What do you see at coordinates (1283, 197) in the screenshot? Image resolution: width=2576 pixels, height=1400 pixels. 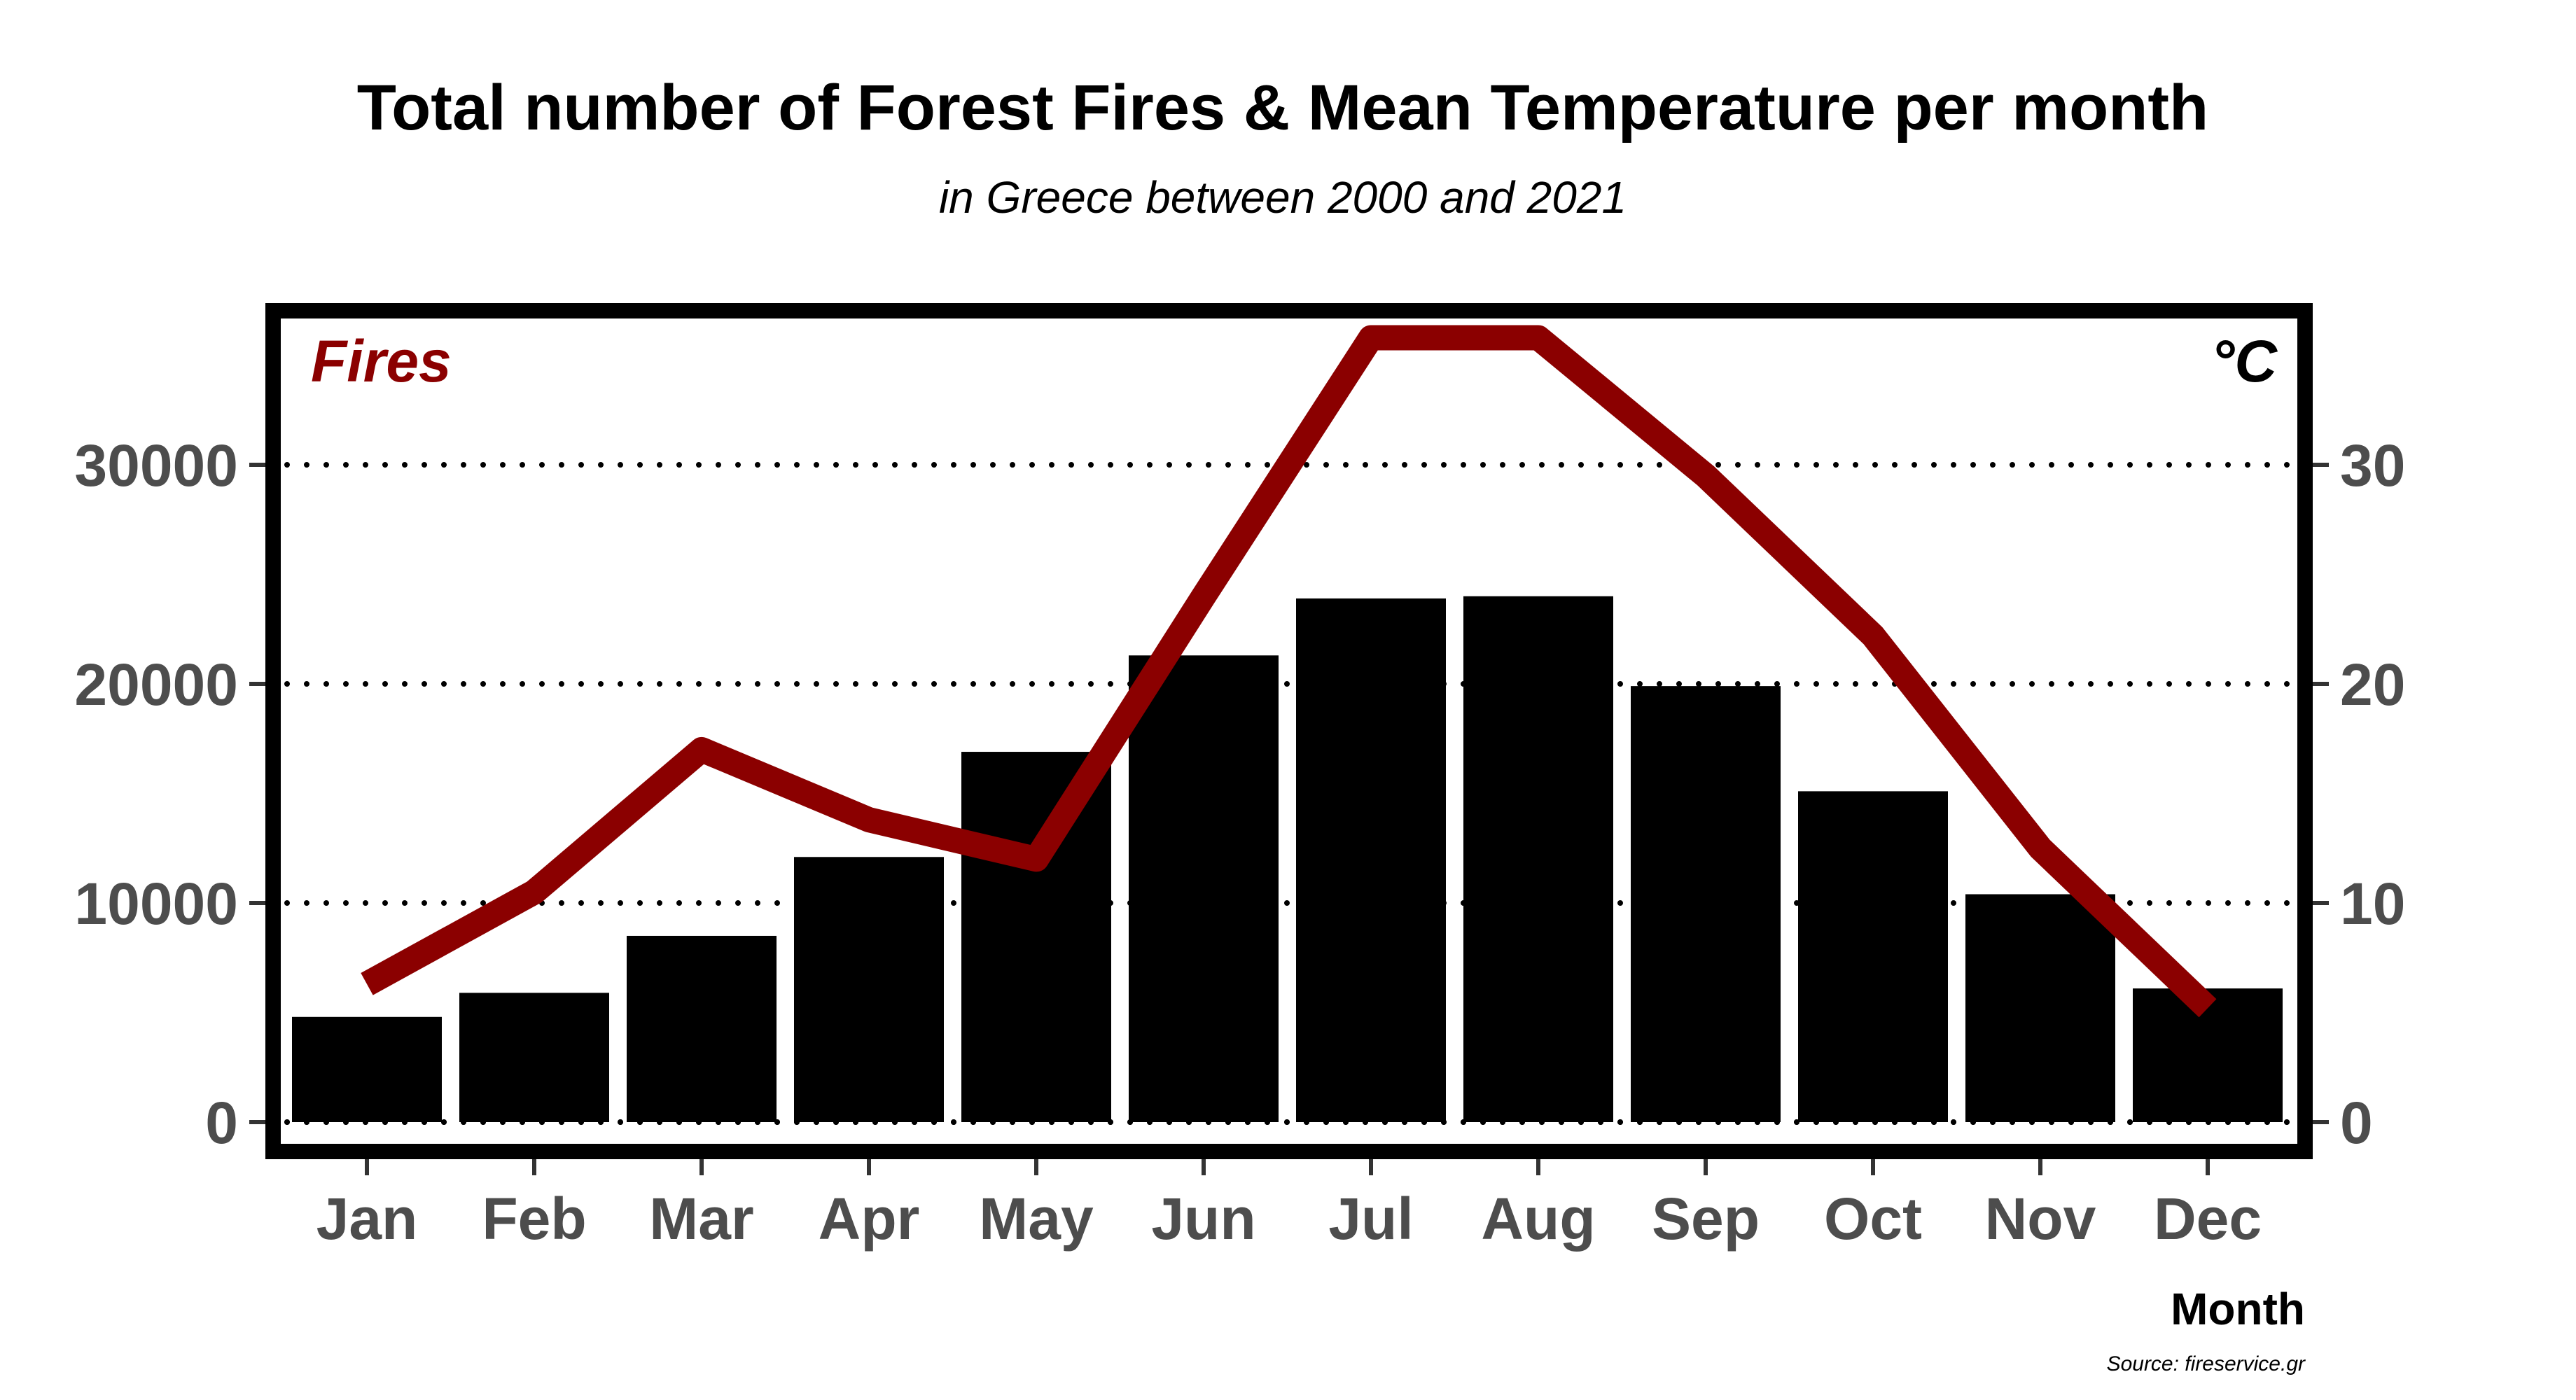 I see `chart-subtitle: in Greece between 2000 and 2021` at bounding box center [1283, 197].